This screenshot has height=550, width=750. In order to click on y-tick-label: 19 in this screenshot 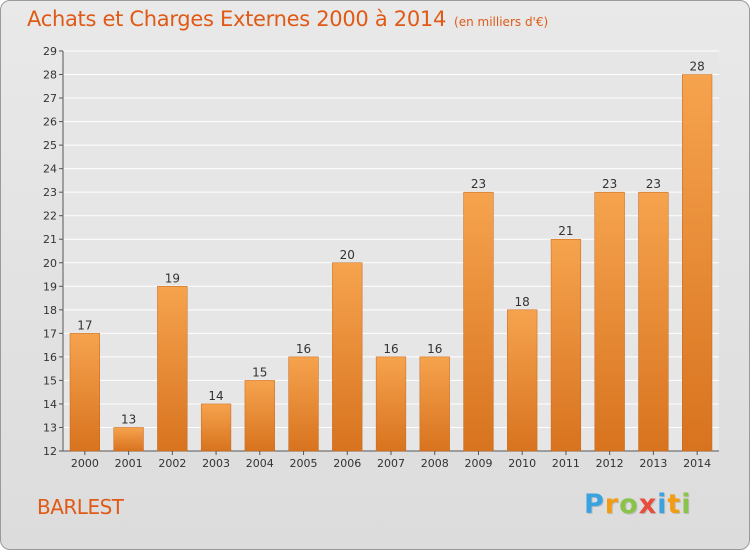, I will do `click(50, 286)`.